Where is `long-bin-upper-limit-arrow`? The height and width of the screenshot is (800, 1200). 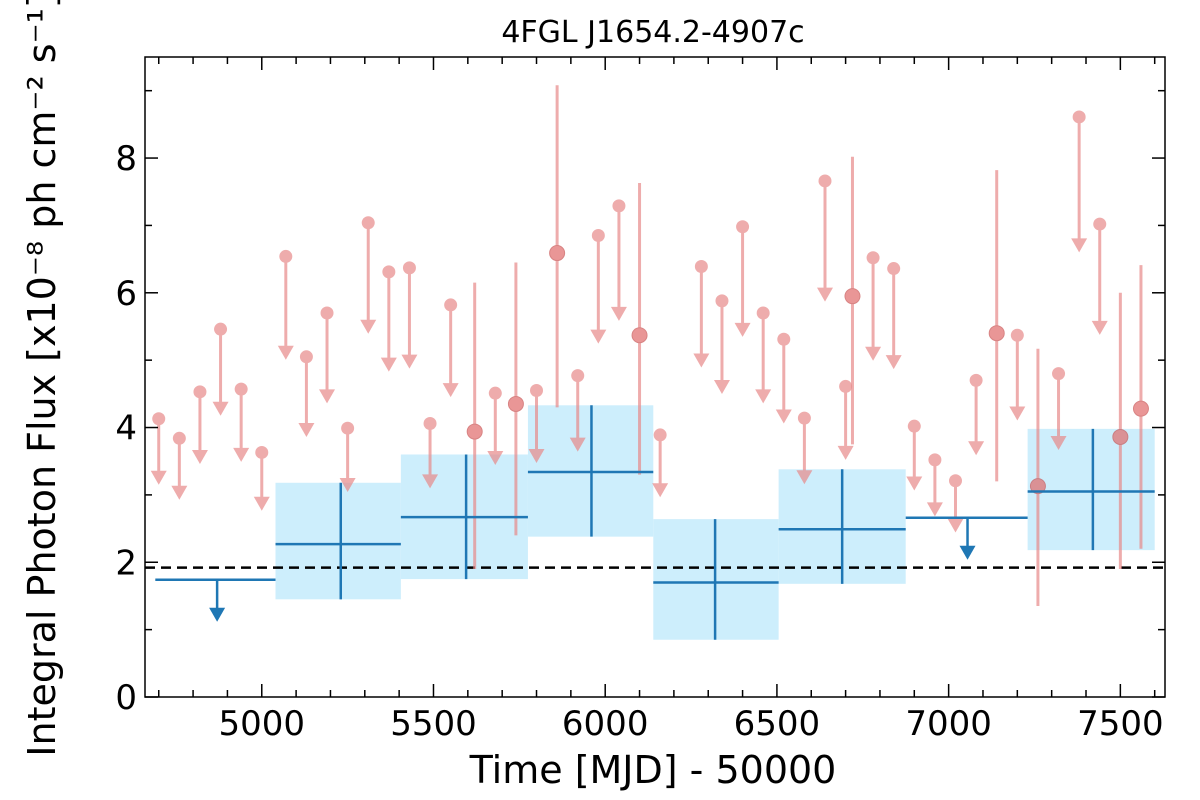
long-bin-upper-limit-arrow is located at coordinates (967, 552).